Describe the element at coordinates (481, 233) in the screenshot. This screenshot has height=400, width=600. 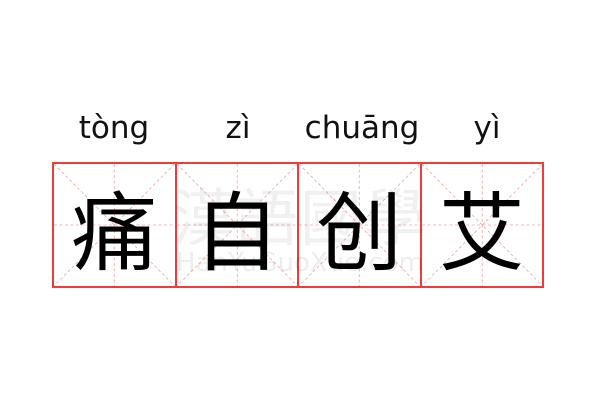
I see `character: 艾` at that location.